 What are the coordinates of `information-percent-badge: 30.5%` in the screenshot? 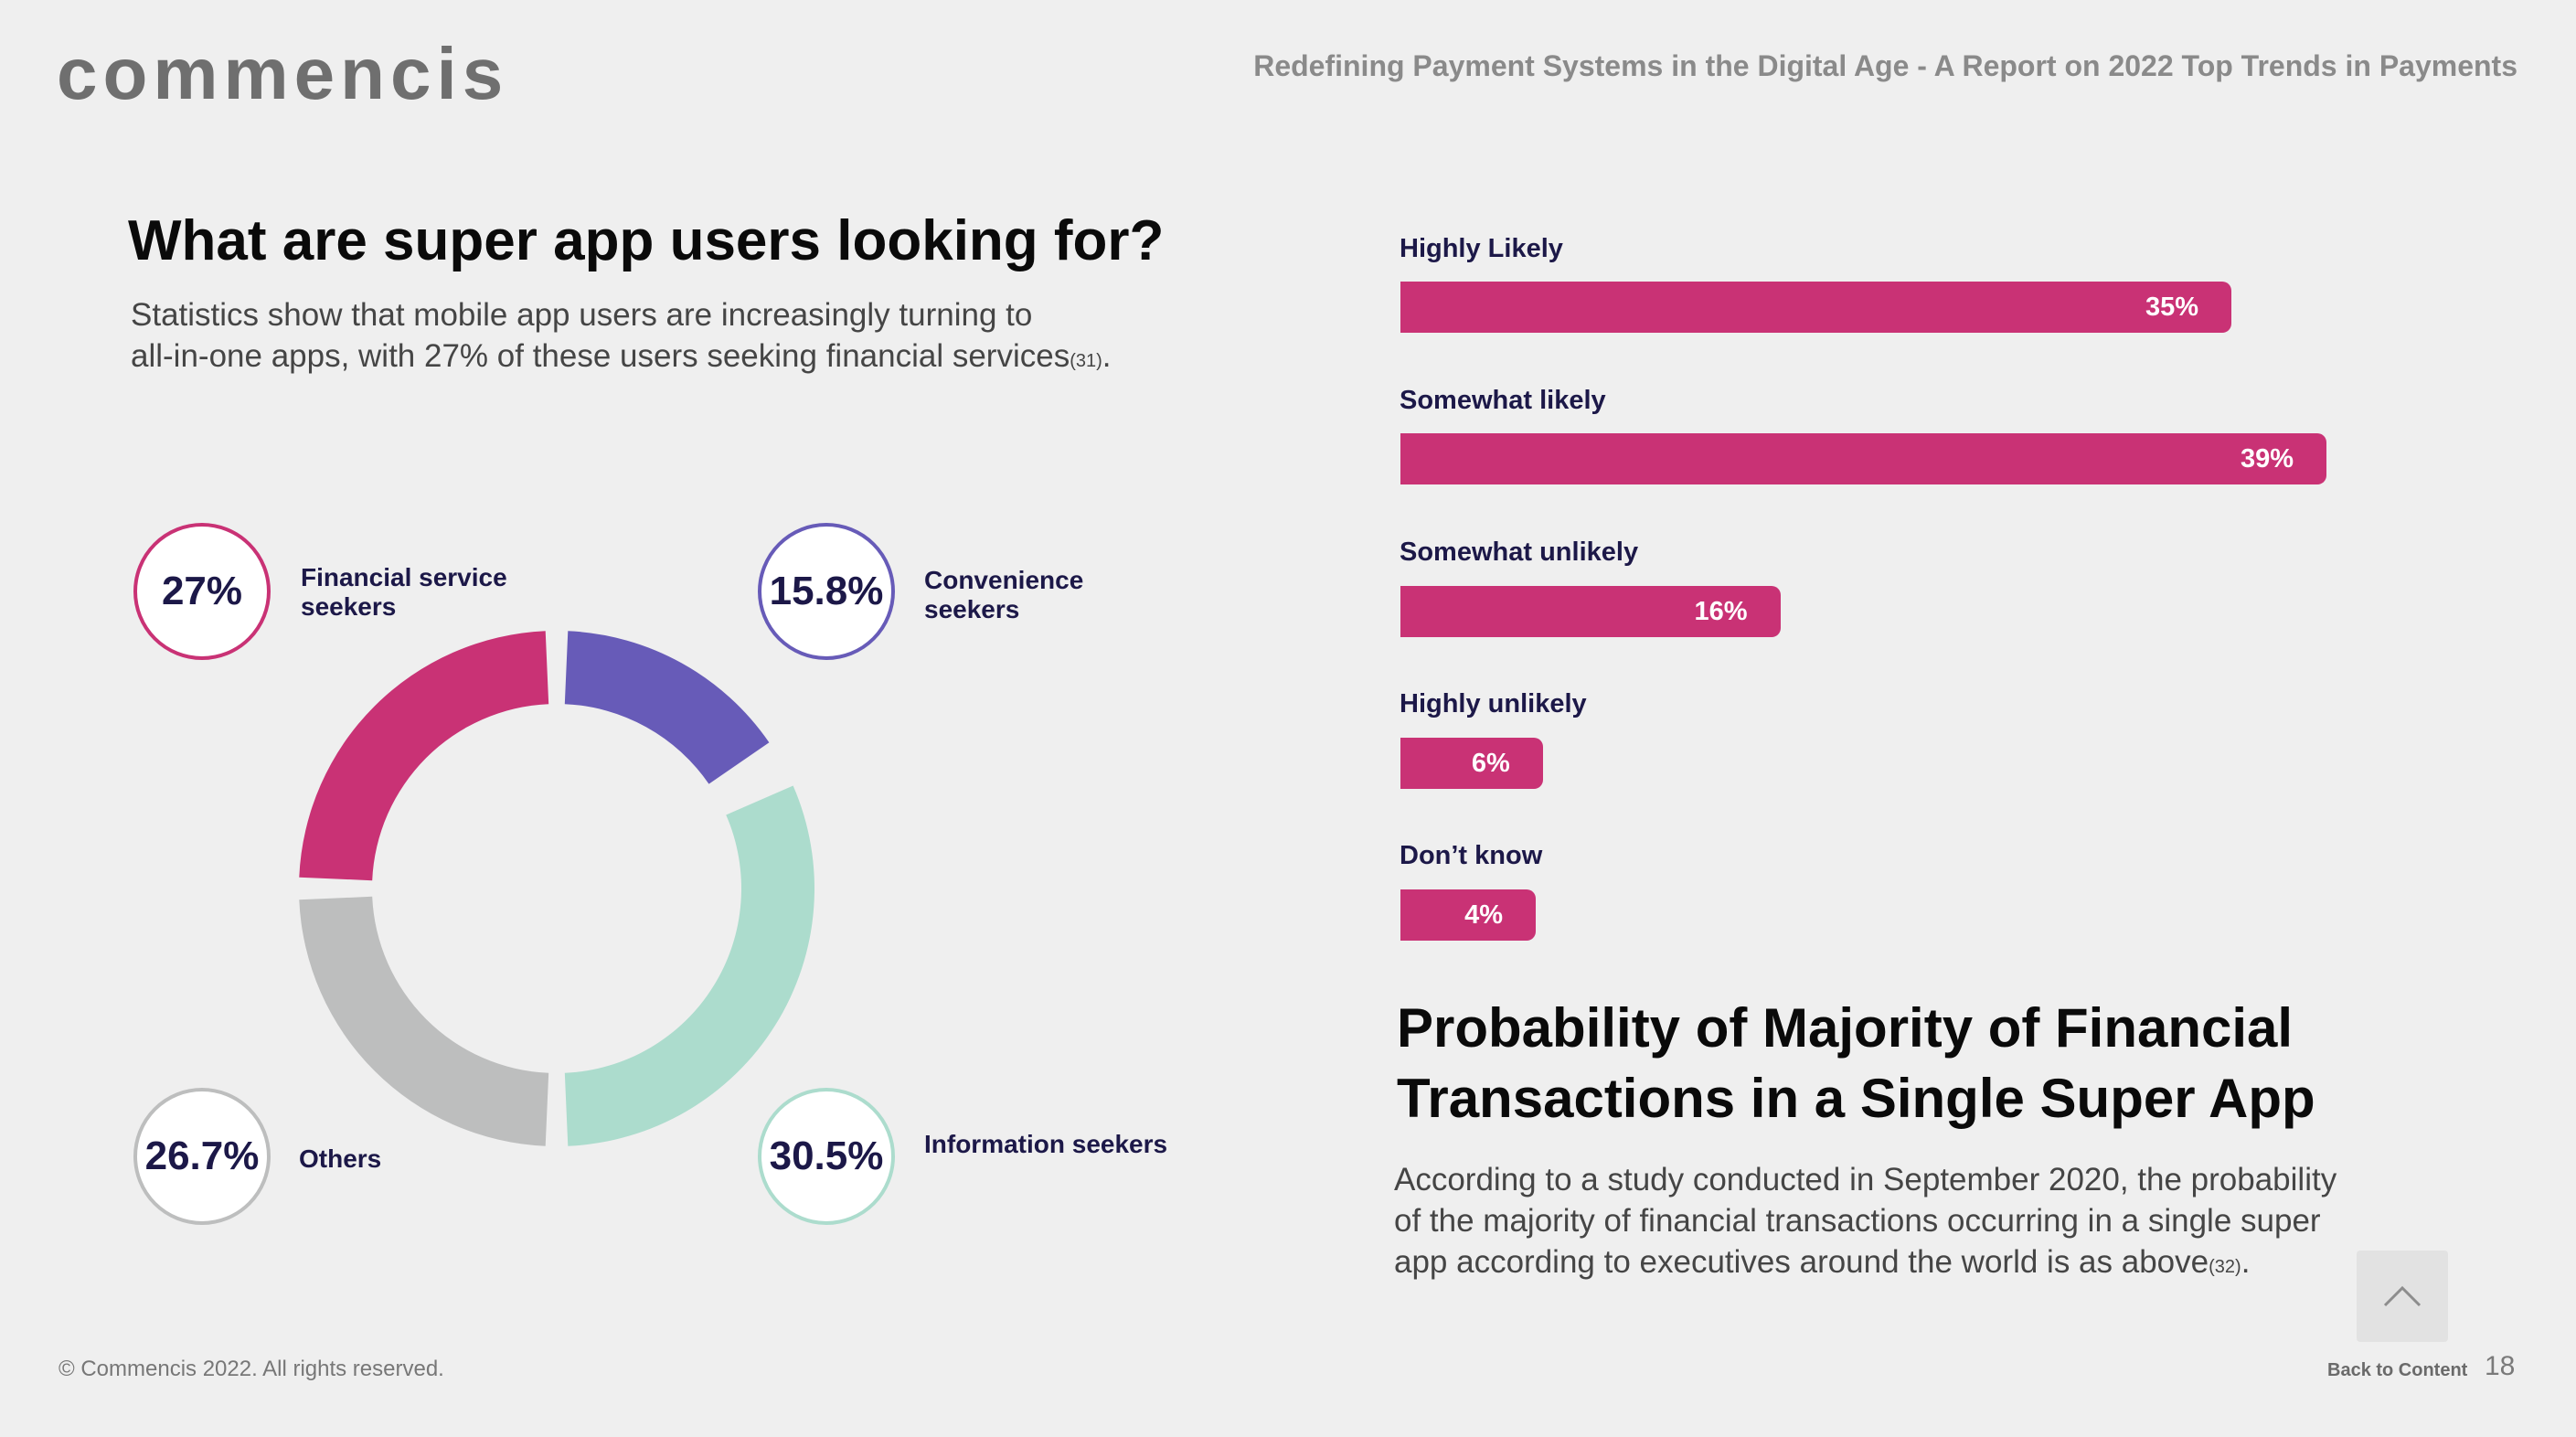 It's located at (827, 1156).